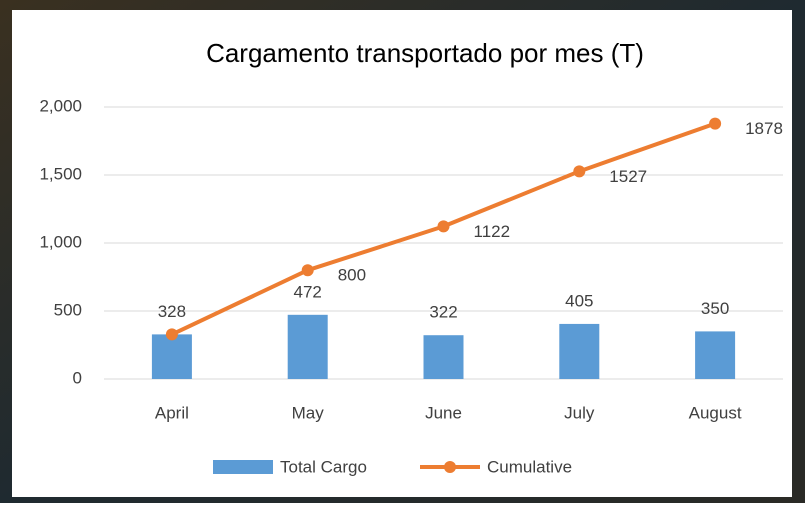  Describe the element at coordinates (443, 312) in the screenshot. I see `bar-value-label: 322` at that location.